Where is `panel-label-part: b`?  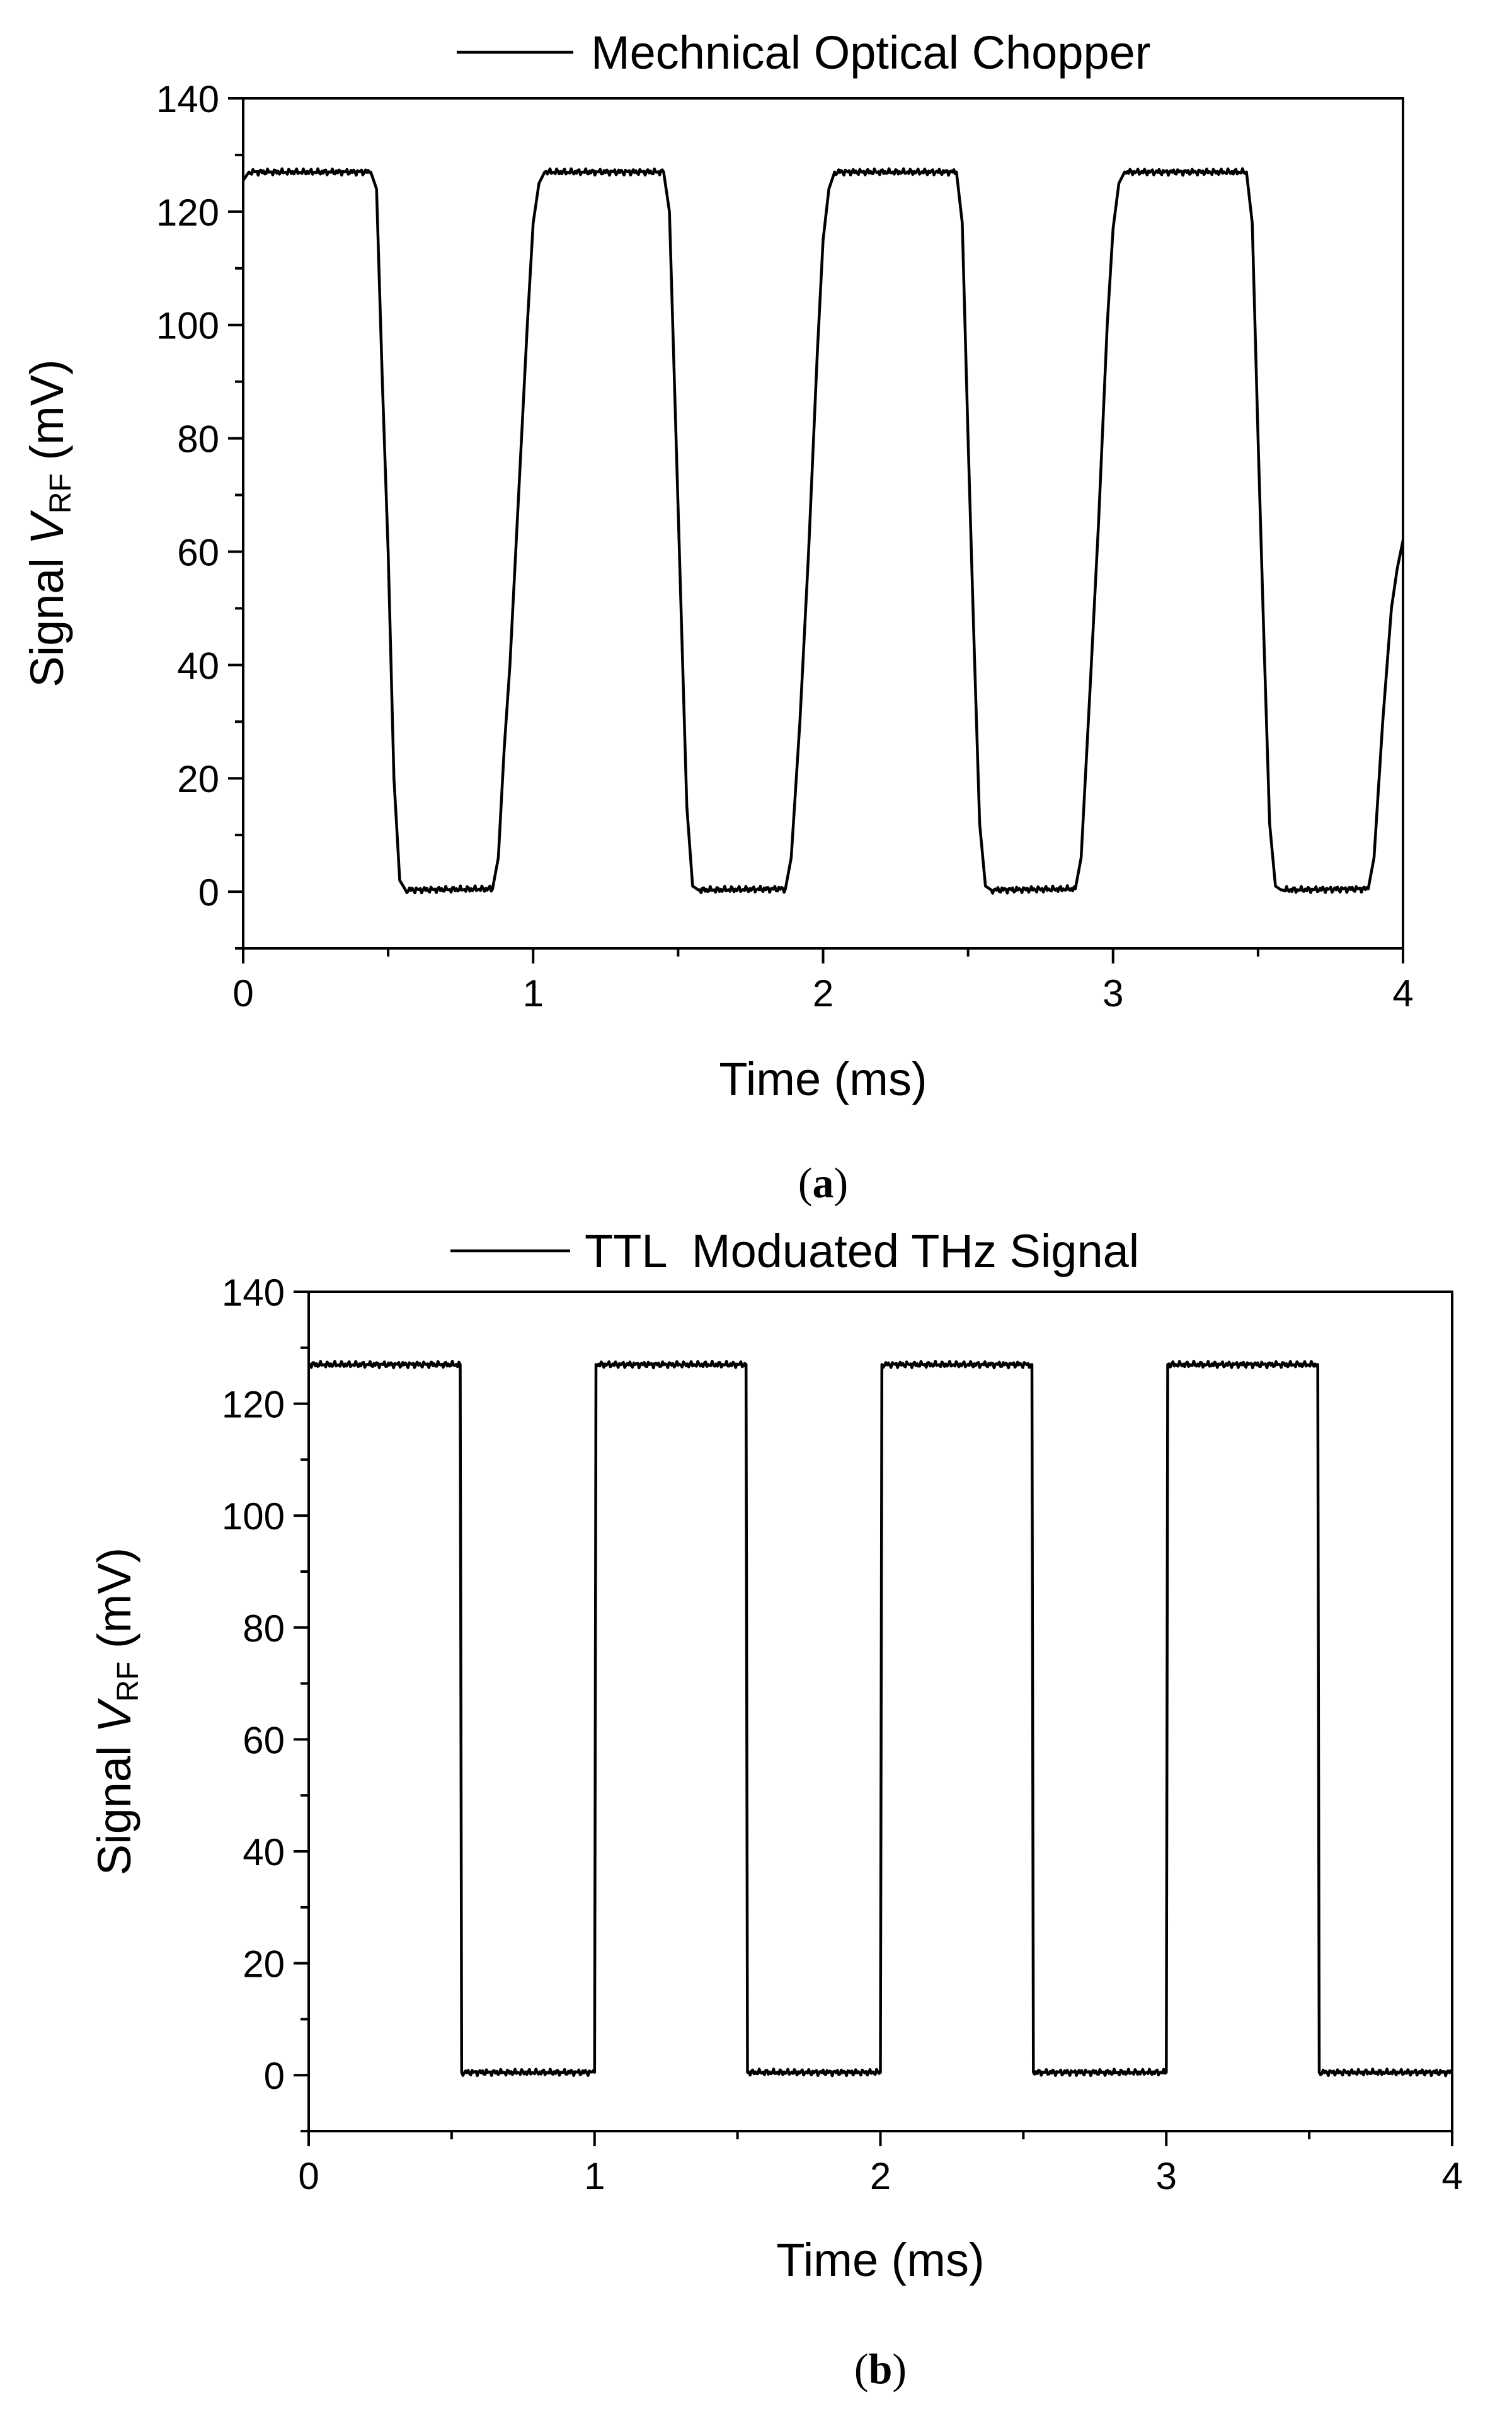 panel-label-part: b is located at coordinates (881, 2369).